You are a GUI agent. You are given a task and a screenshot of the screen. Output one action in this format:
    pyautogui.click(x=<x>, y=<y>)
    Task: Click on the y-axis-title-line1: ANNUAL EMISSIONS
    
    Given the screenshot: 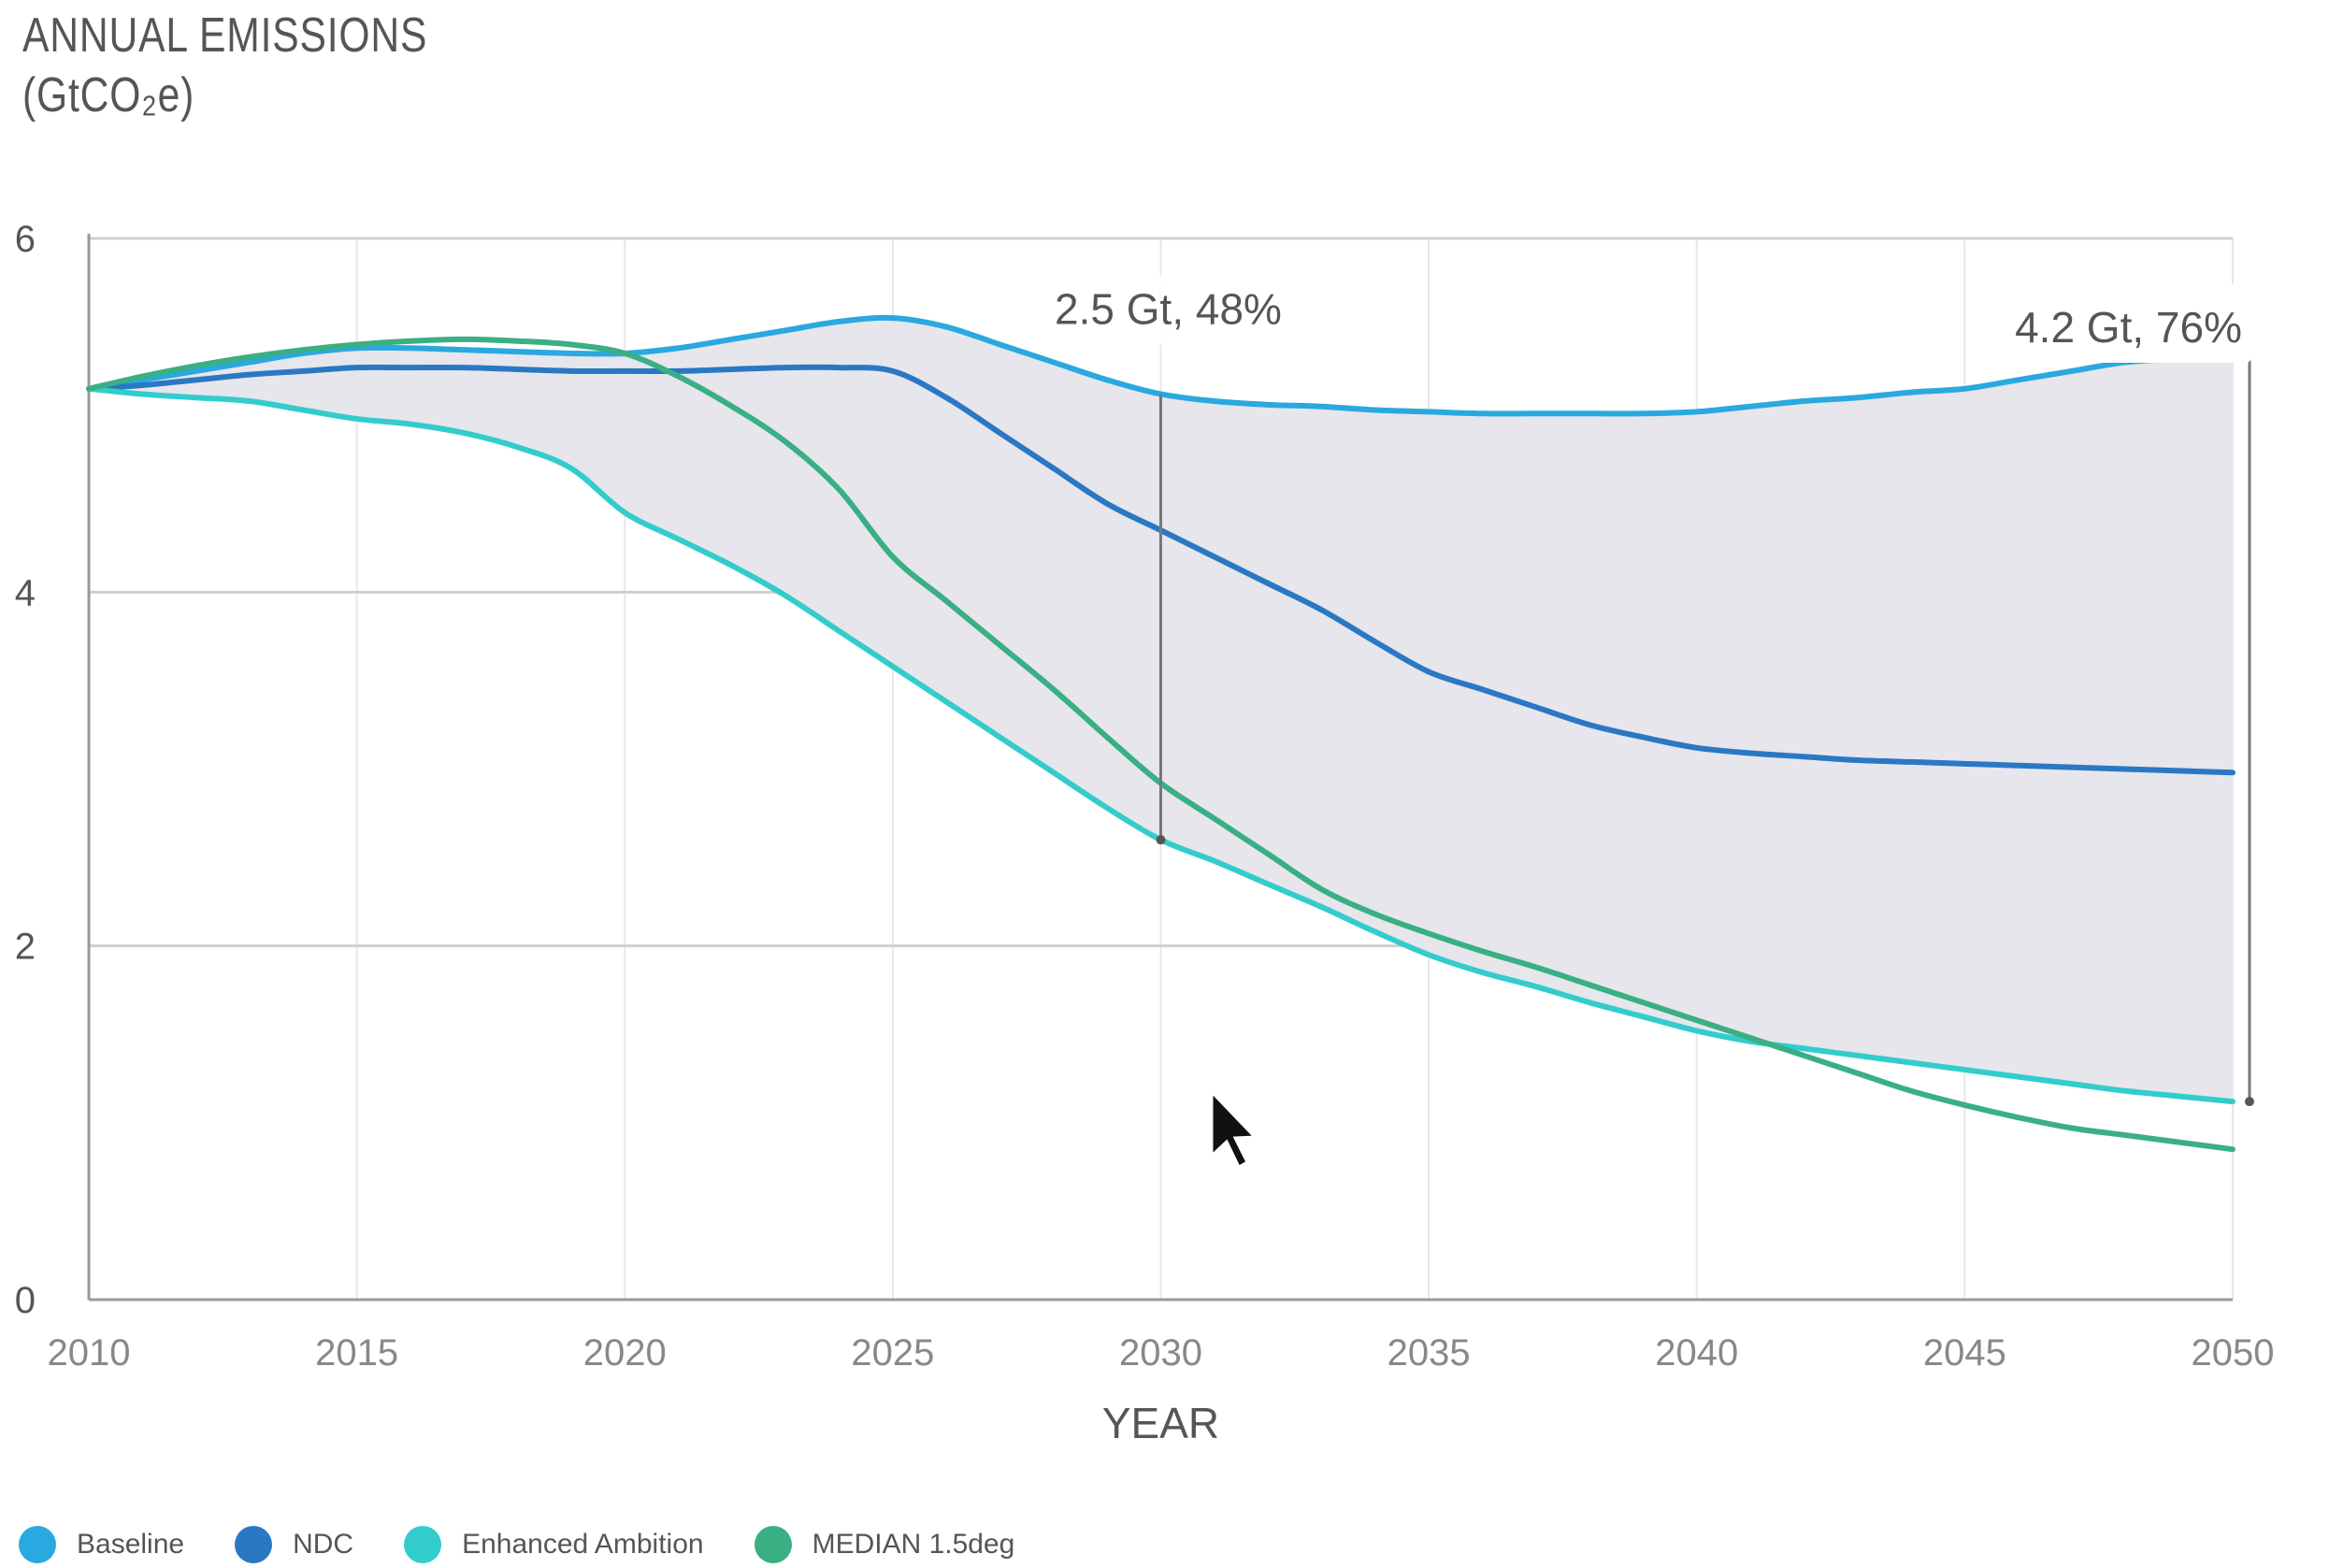 What is the action you would take?
    pyautogui.click(x=225, y=35)
    